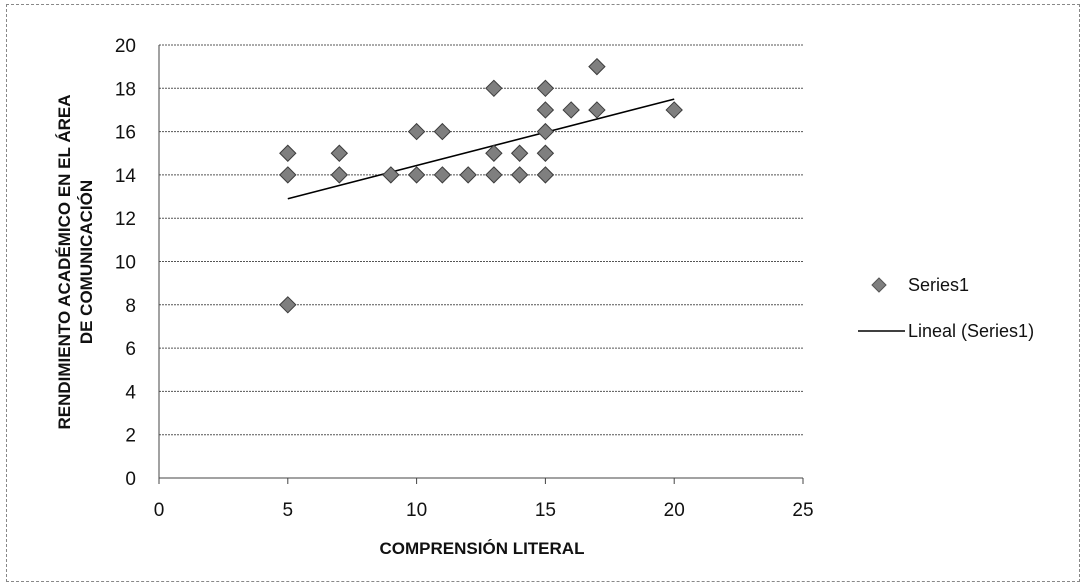 The height and width of the screenshot is (588, 1085). What do you see at coordinates (130, 436) in the screenshot?
I see `y-tick-label-2: 2` at bounding box center [130, 436].